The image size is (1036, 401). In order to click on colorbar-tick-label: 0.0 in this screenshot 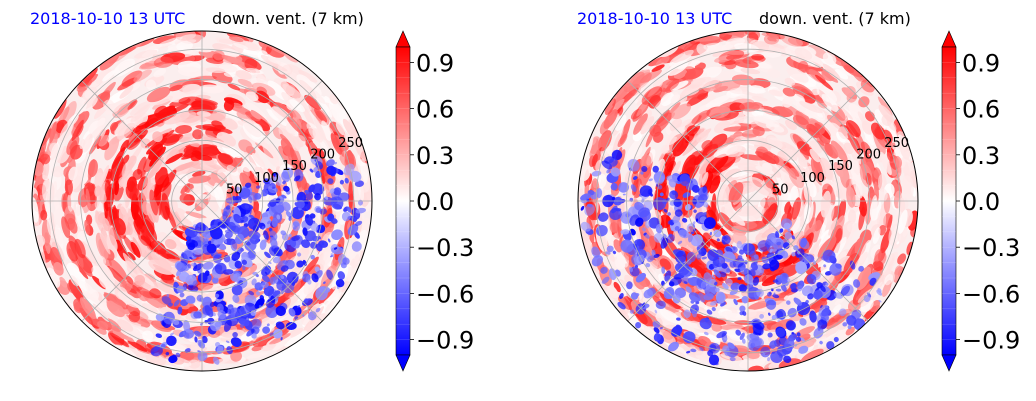, I will do `click(981, 202)`.